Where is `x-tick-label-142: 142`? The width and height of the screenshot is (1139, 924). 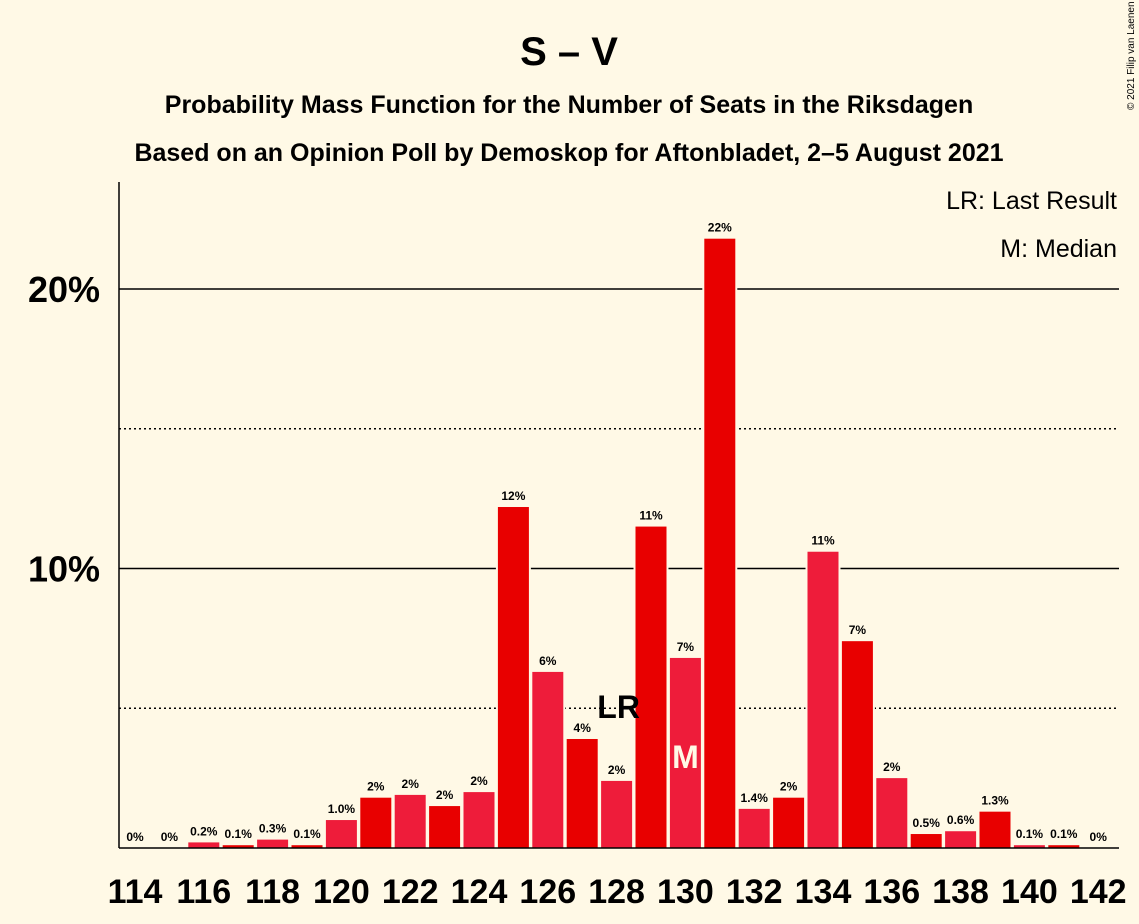 x-tick-label-142: 142 is located at coordinates (1098, 892).